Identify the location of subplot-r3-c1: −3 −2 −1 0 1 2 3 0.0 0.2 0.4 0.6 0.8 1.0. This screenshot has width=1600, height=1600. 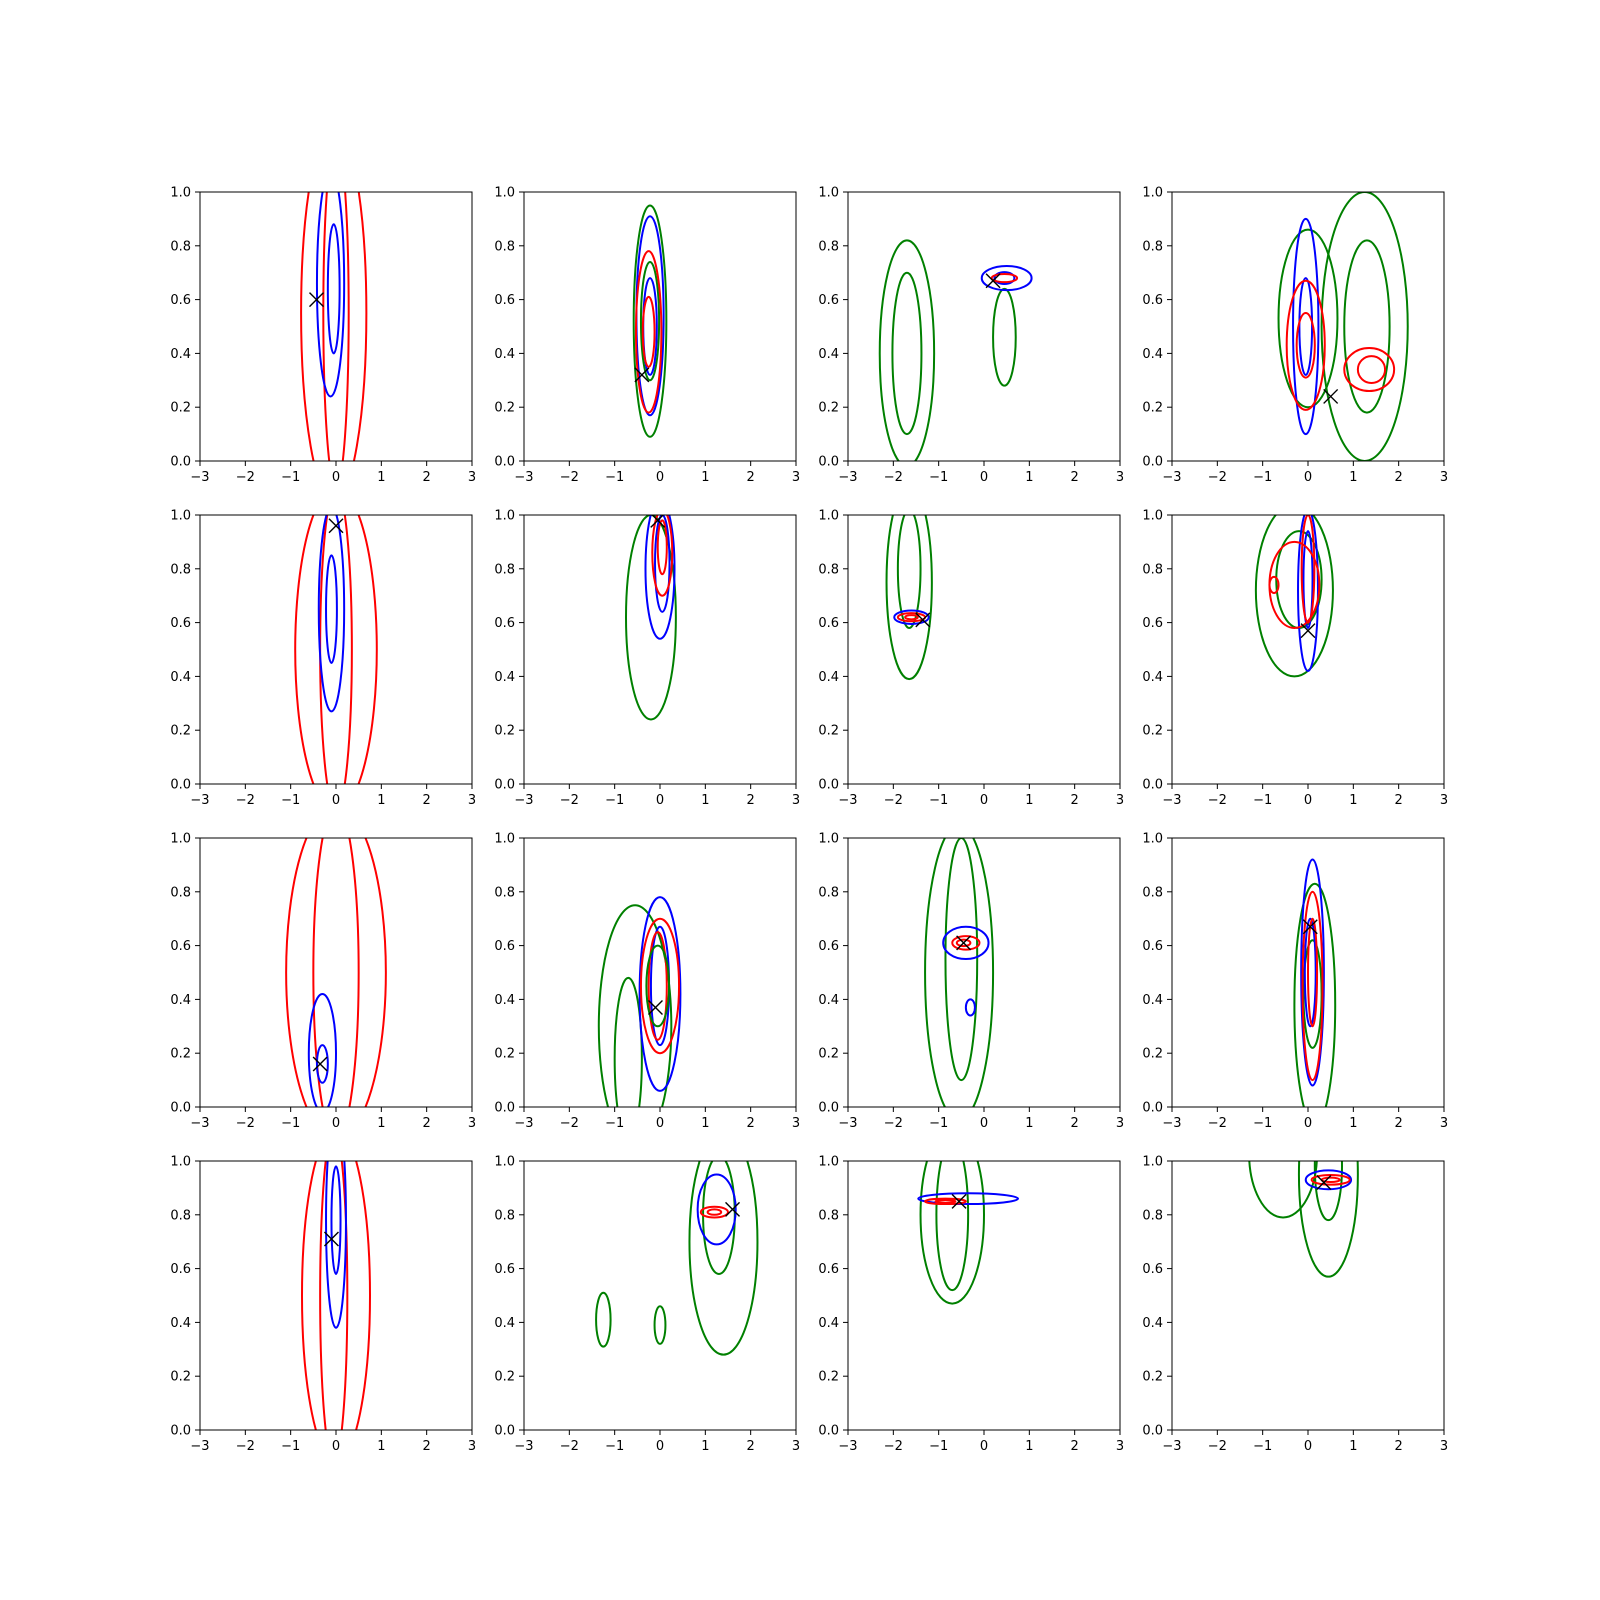
(323, 982).